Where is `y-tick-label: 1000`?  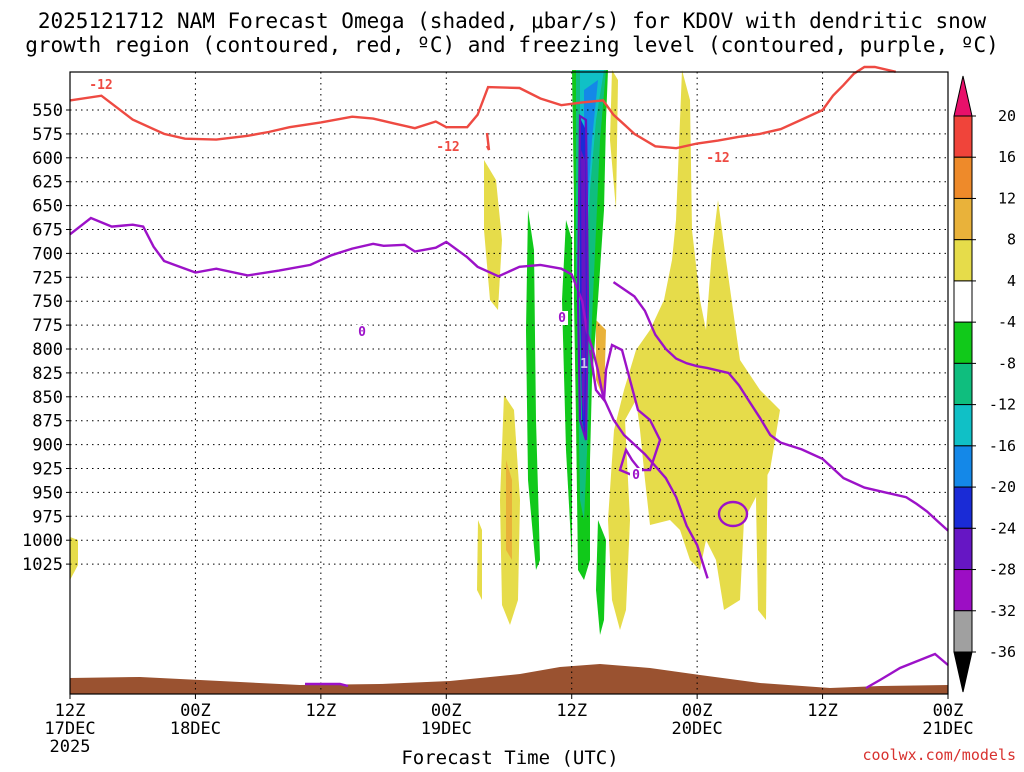 y-tick-label: 1000 is located at coordinates (42, 541).